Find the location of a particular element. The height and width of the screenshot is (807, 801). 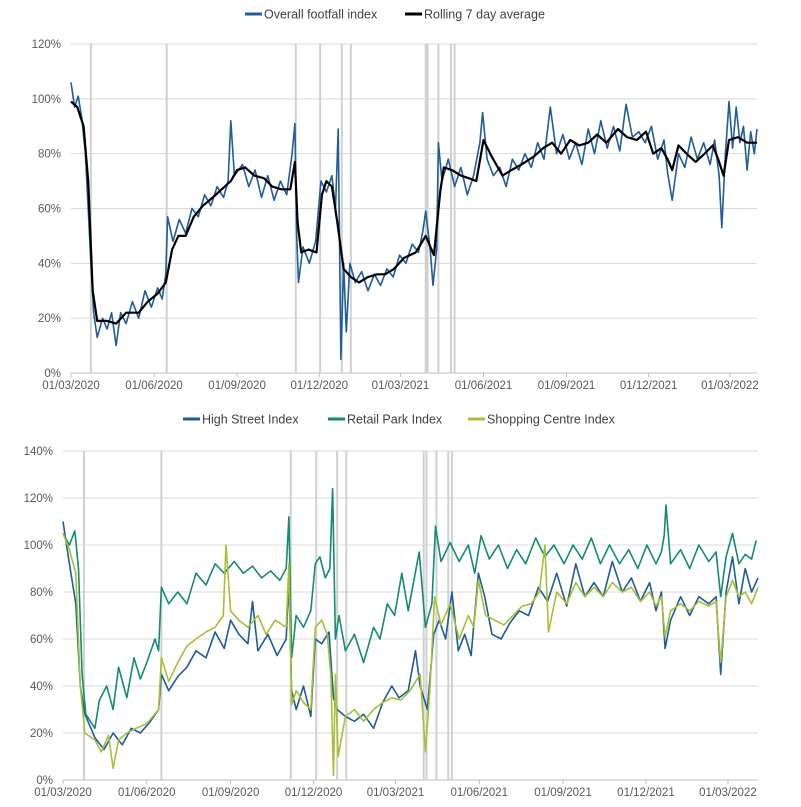

legend-label-shopping-centre-index: Shopping Centre Index is located at coordinates (551, 420).